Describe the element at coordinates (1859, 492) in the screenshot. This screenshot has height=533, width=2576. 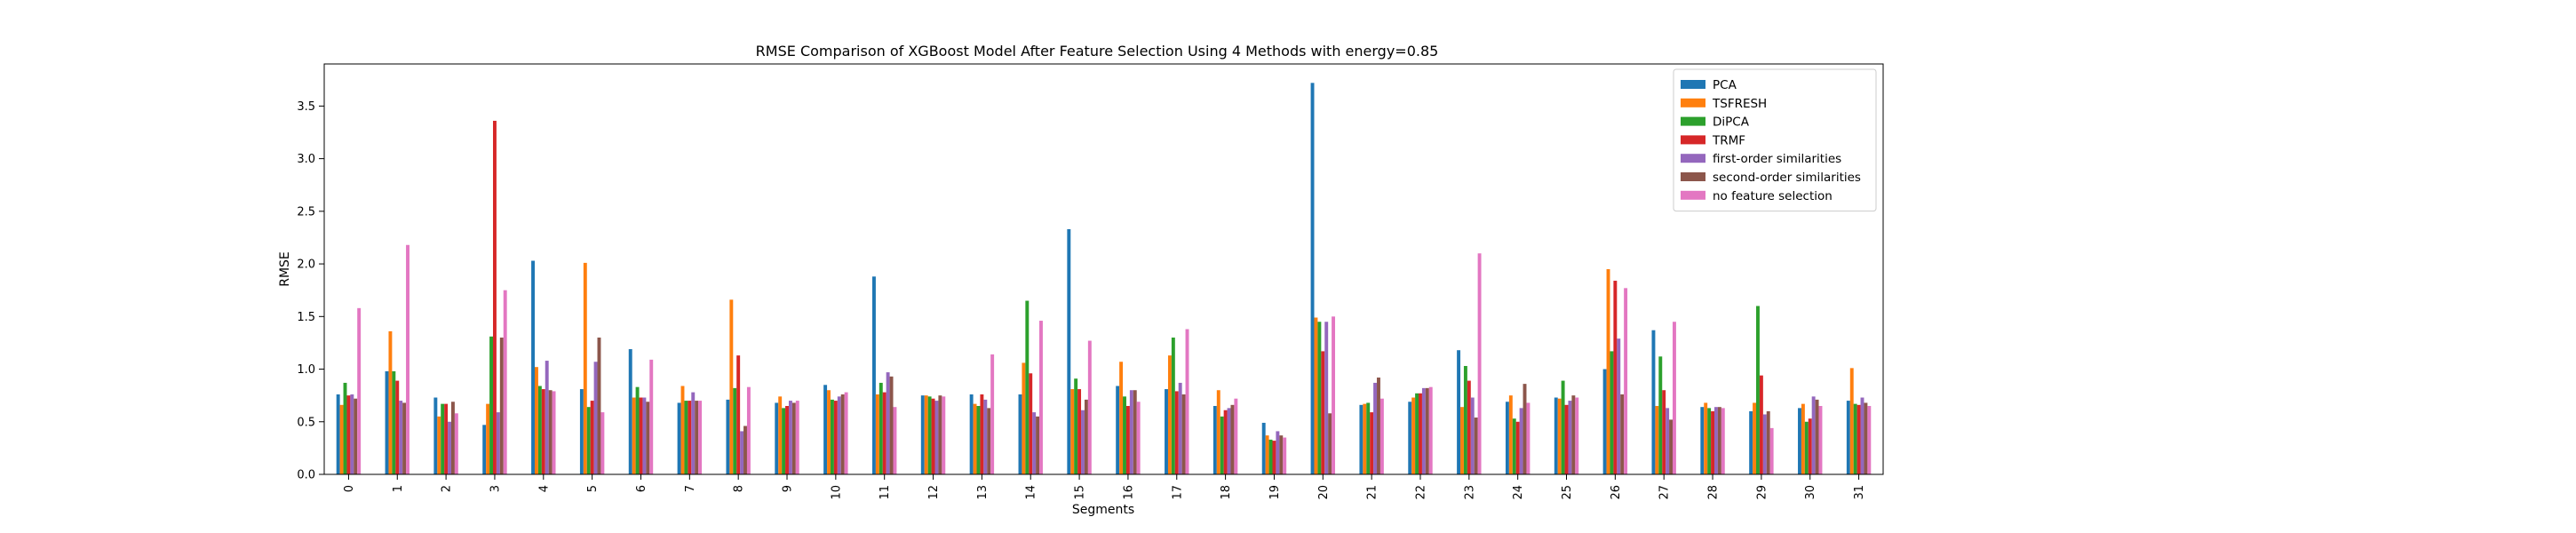
I see `x-tick-label: 31` at that location.